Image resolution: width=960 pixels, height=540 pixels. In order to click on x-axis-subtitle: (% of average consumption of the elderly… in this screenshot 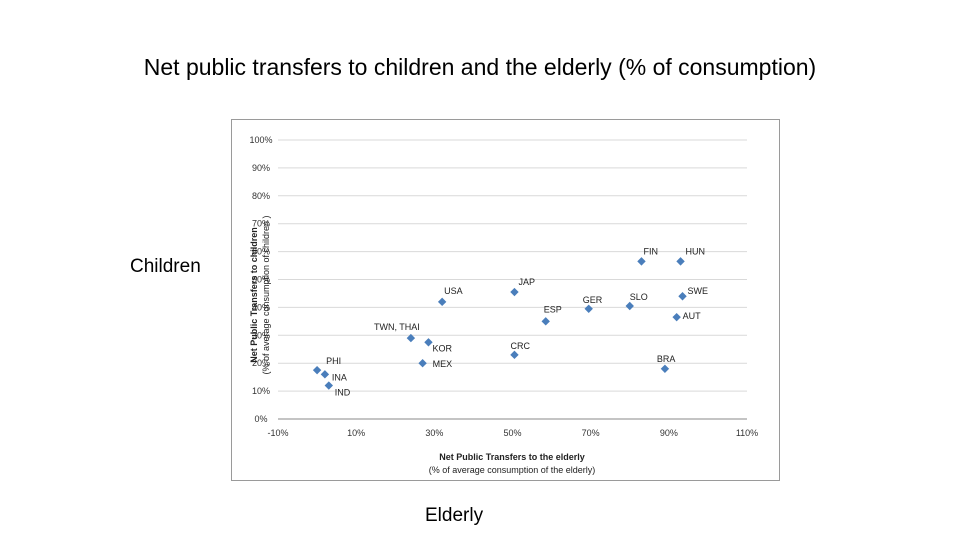, I will do `click(512, 470)`.